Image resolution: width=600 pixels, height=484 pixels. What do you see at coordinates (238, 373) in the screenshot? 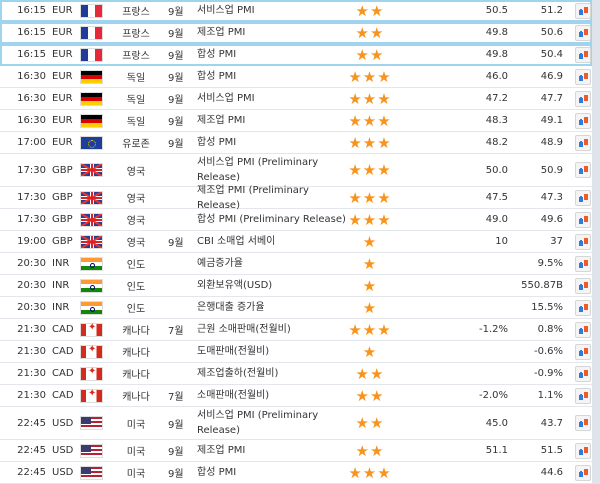
I see `event-name: 제조업출하(전월비)` at bounding box center [238, 373].